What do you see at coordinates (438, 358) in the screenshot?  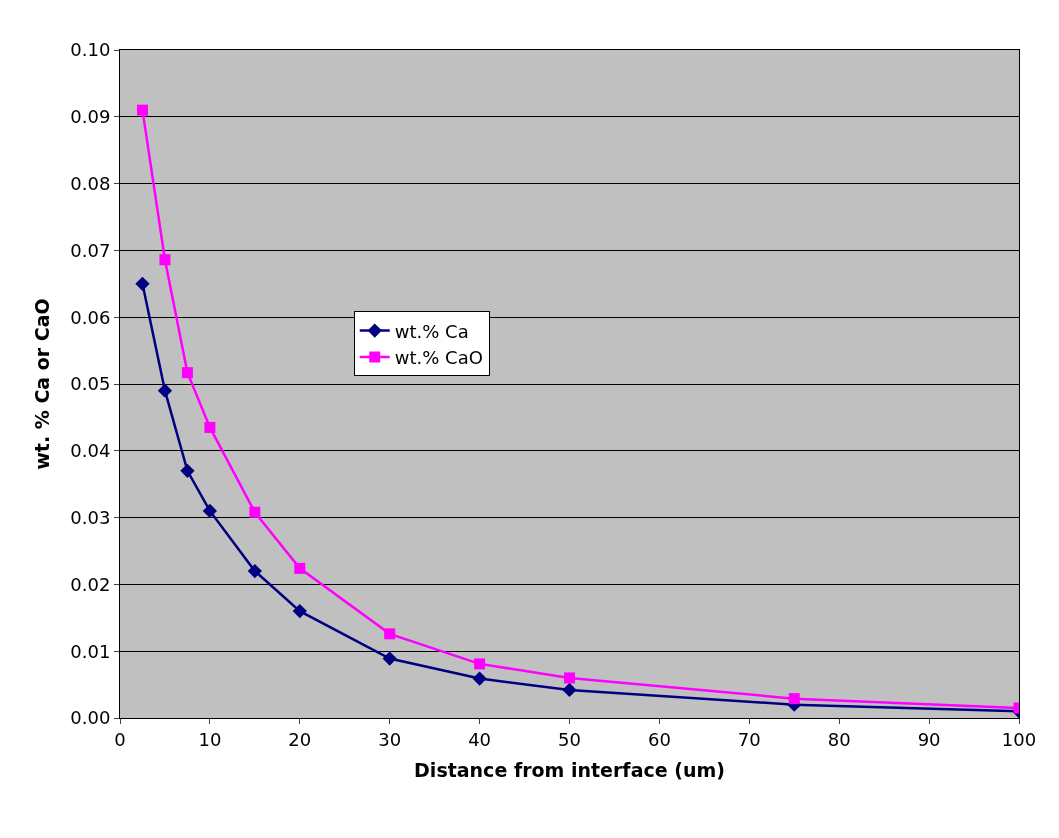 I see `legend-label: wt.% CaO` at bounding box center [438, 358].